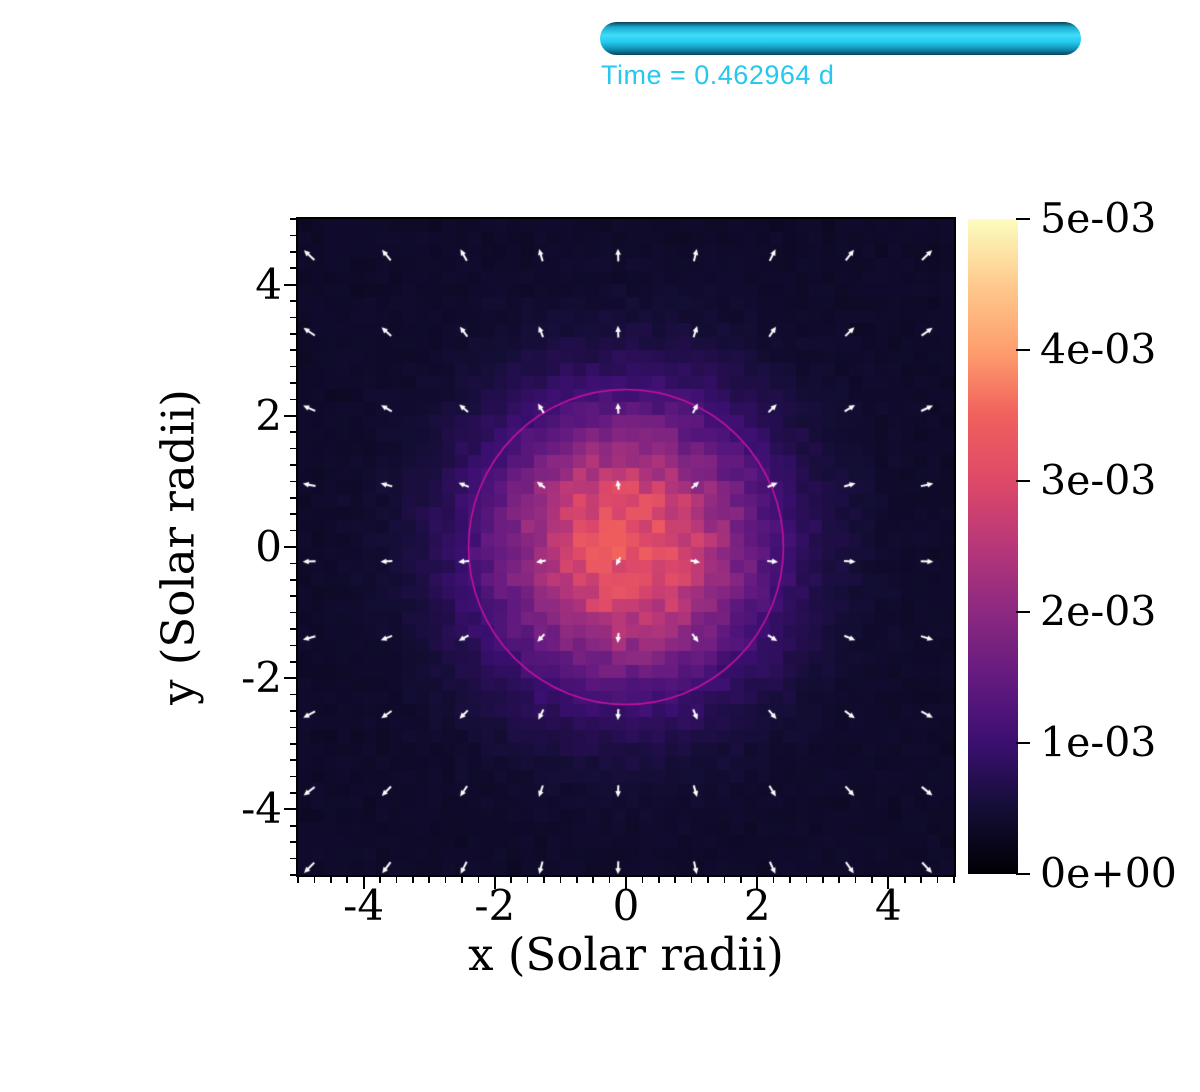 The image size is (1200, 1092). Describe the element at coordinates (757, 905) in the screenshot. I see `x-tick-label: 2` at that location.